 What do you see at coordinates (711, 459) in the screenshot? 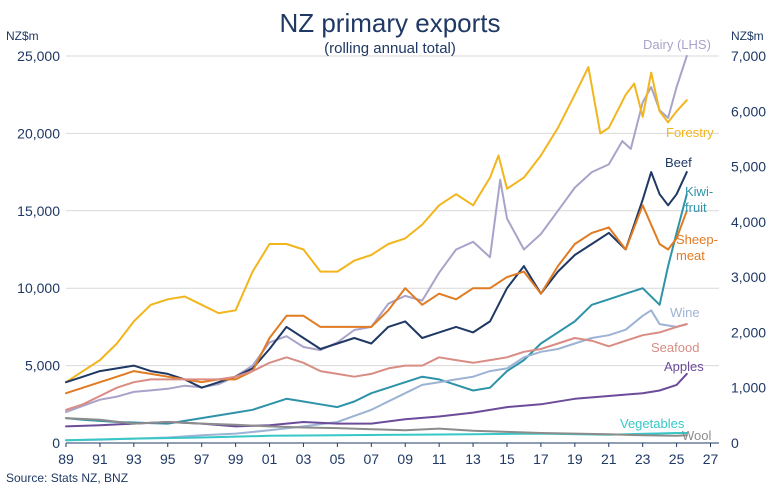
I see `x-tick-label: 27` at bounding box center [711, 459].